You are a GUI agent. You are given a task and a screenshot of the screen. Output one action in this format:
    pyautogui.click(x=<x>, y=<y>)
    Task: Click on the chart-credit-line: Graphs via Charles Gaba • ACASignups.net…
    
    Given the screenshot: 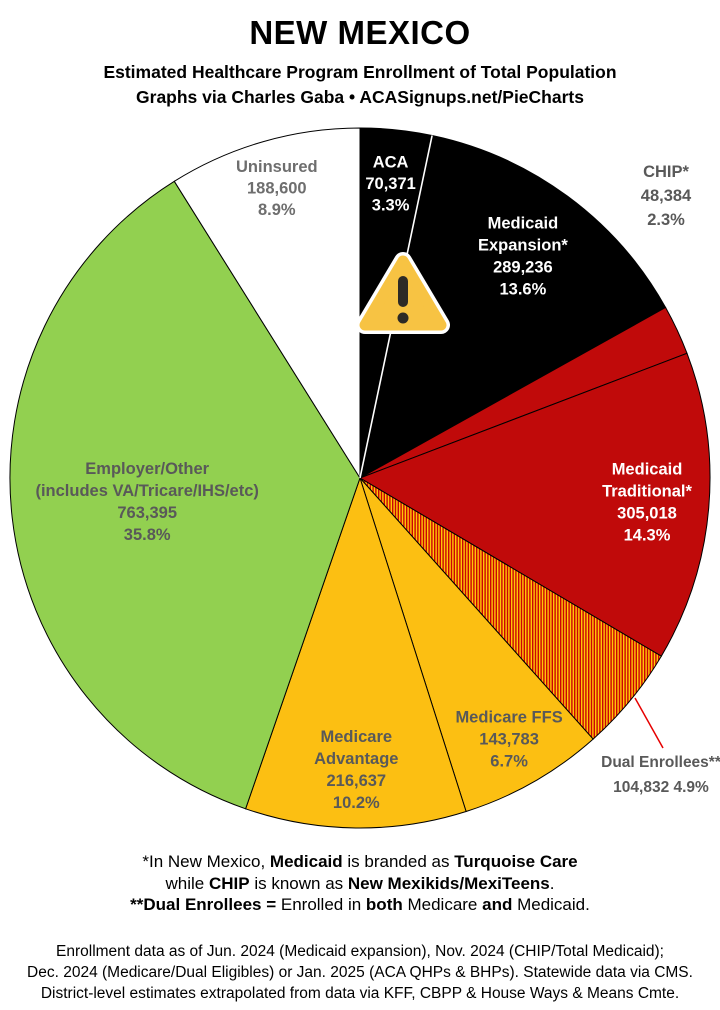 What is the action you would take?
    pyautogui.click(x=360, y=97)
    